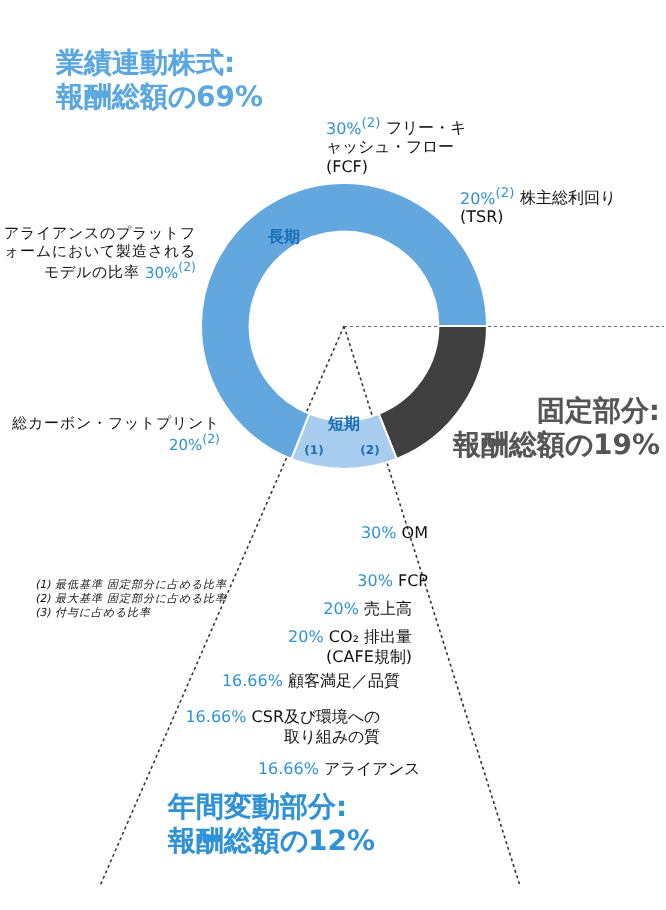  I want to click on text: 30%$^{(2)}$ フリー・キャッシュ・フロー (FCF), so click(397, 145).